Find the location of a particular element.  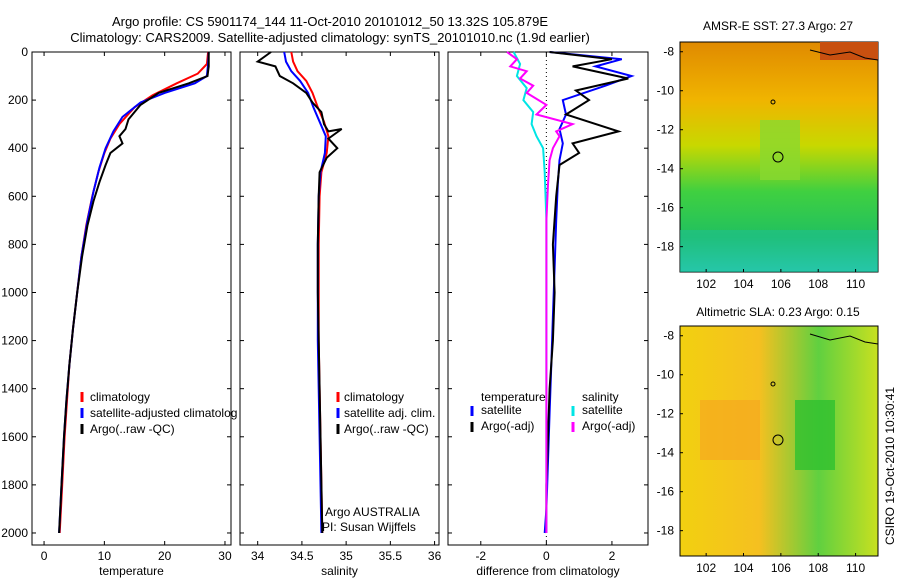

series-salinity-argo-adj- is located at coordinates (541, 292).